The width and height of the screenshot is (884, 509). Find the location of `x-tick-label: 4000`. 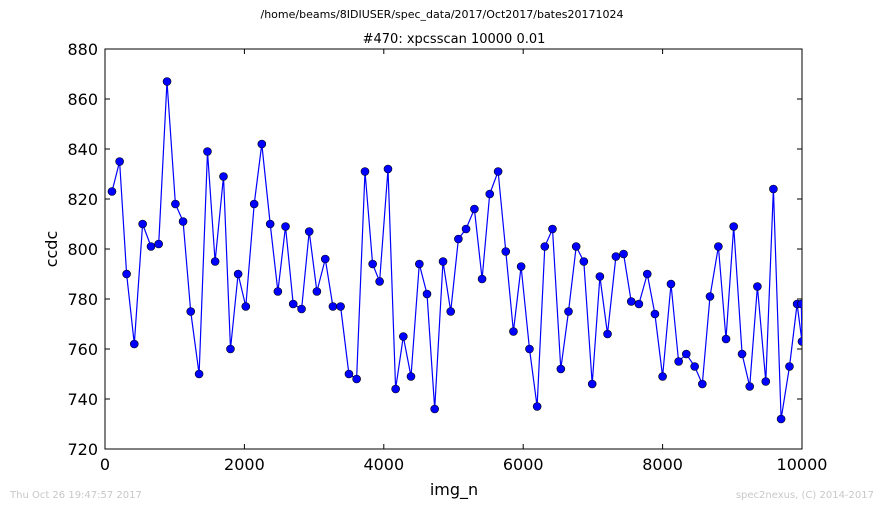

x-tick-label: 4000 is located at coordinates (383, 464).